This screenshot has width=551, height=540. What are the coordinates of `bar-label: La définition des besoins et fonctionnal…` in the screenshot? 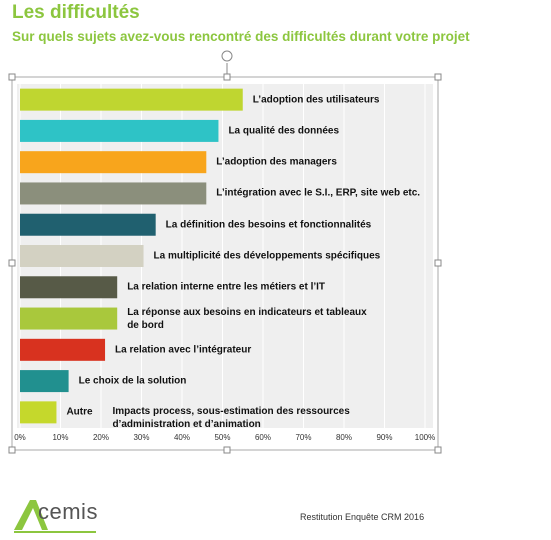 It's located at (268, 225).